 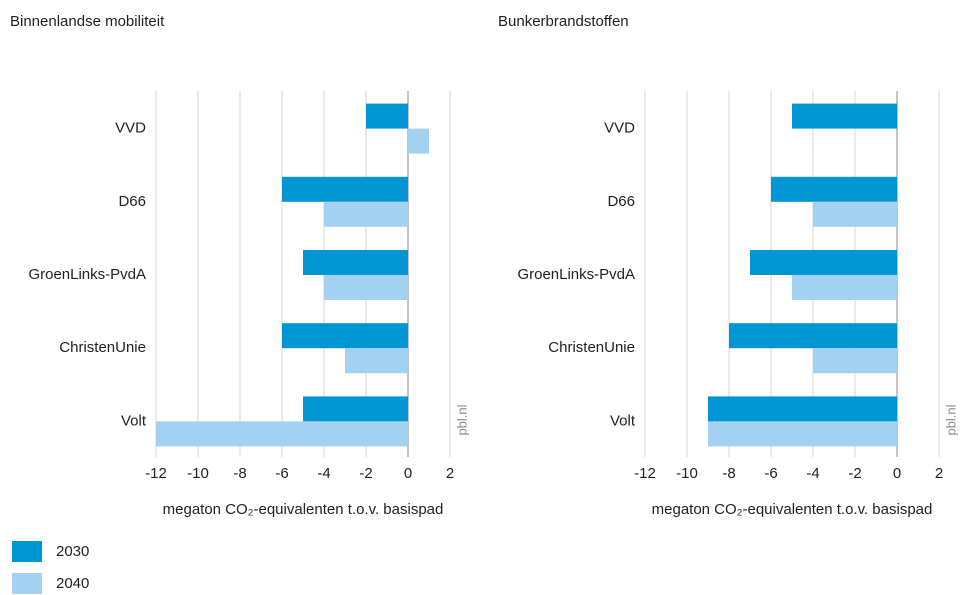 I want to click on chart-title: Bunkerbrandstoffen, so click(x=563, y=21).